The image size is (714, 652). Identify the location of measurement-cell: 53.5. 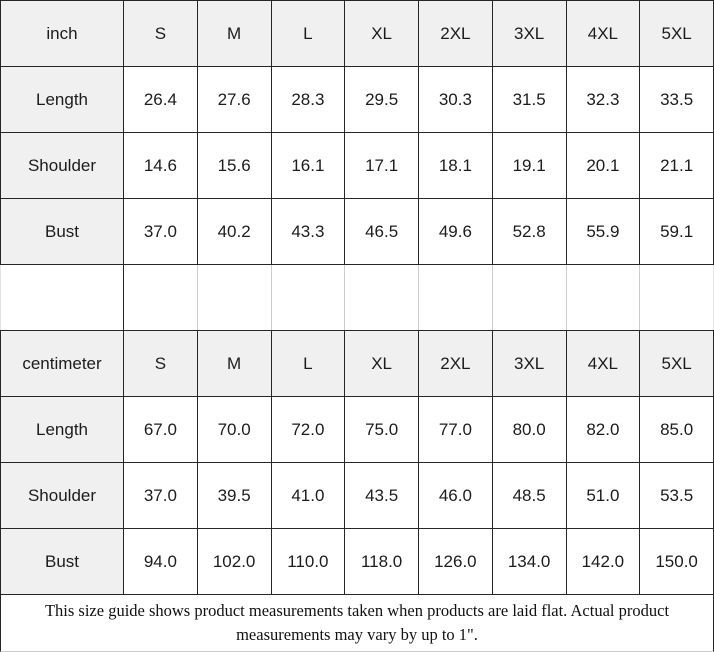
(676, 495).